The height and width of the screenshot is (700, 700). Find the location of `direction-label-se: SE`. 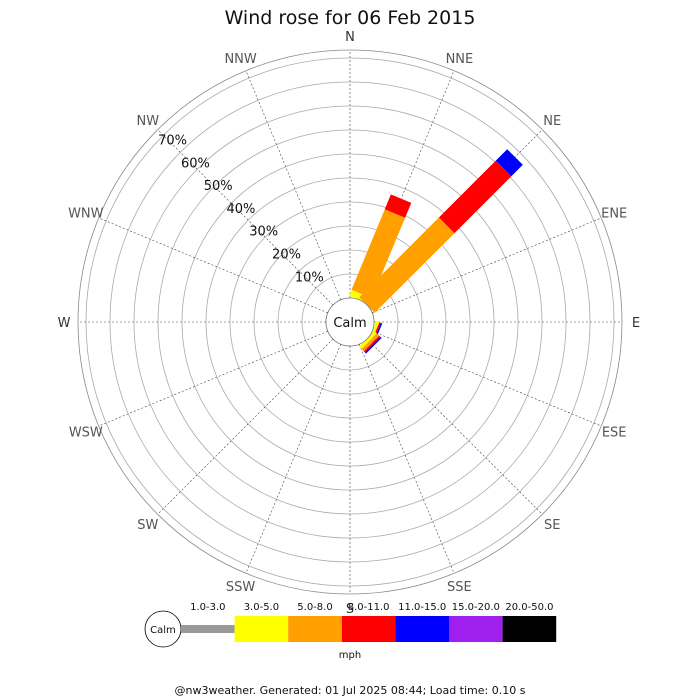

direction-label-se: SE is located at coordinates (552, 525).